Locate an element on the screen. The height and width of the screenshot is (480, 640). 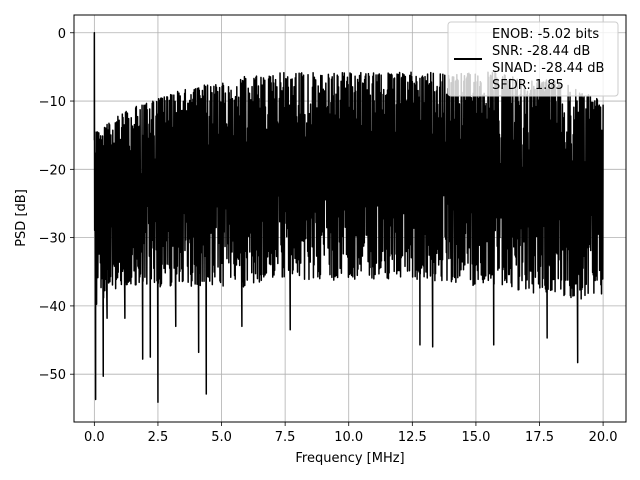
y-tick-label: 0 is located at coordinates (62, 34).